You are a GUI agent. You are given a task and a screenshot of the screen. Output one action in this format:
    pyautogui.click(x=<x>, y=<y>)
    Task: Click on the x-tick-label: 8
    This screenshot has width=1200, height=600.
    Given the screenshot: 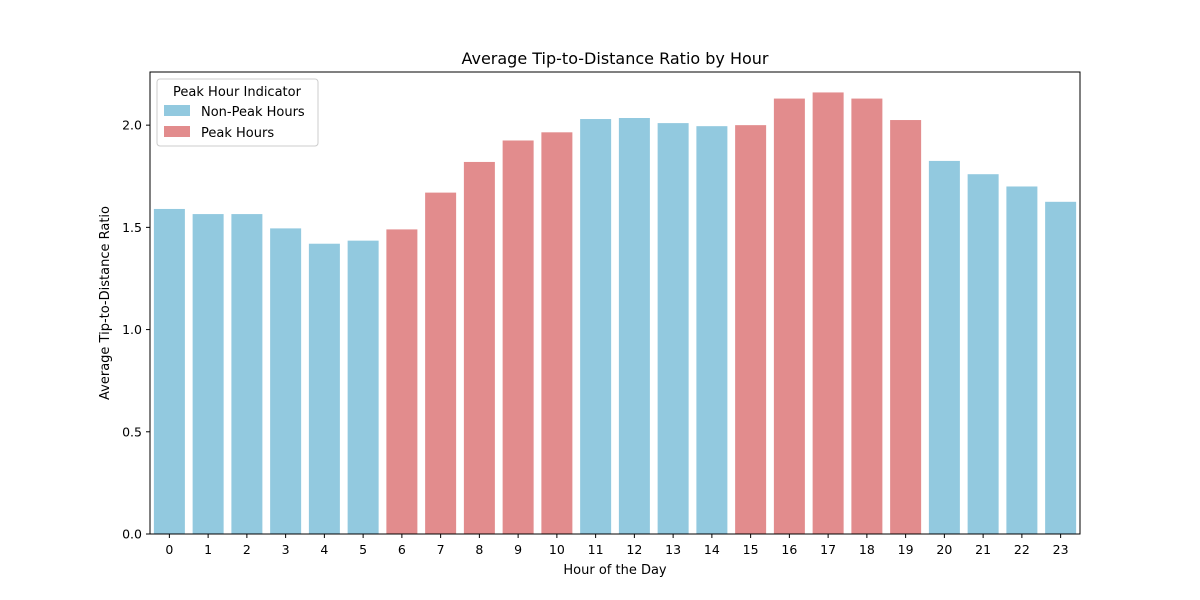 What is the action you would take?
    pyautogui.click(x=479, y=549)
    